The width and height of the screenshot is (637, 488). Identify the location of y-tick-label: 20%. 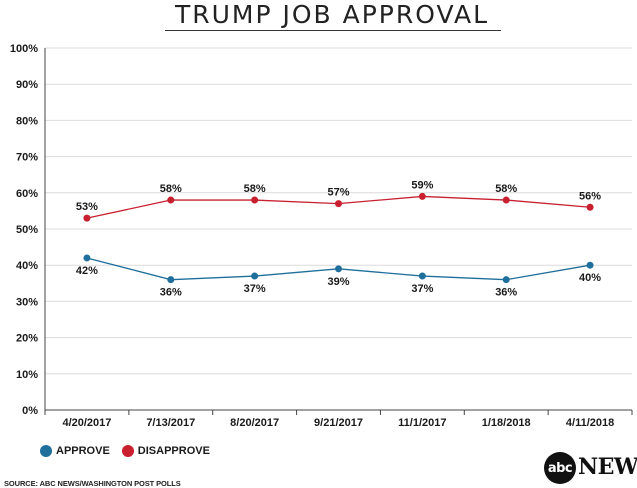
(27, 339).